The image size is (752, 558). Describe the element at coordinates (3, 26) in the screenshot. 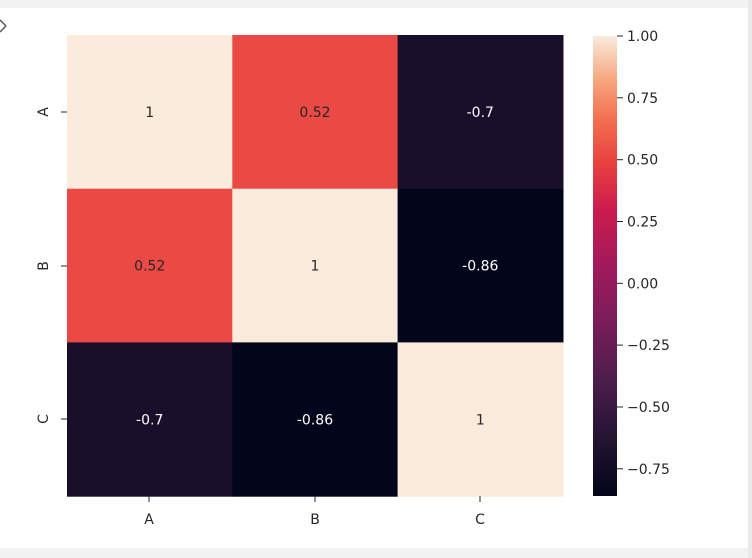

I see `corner-arrow-icon` at that location.